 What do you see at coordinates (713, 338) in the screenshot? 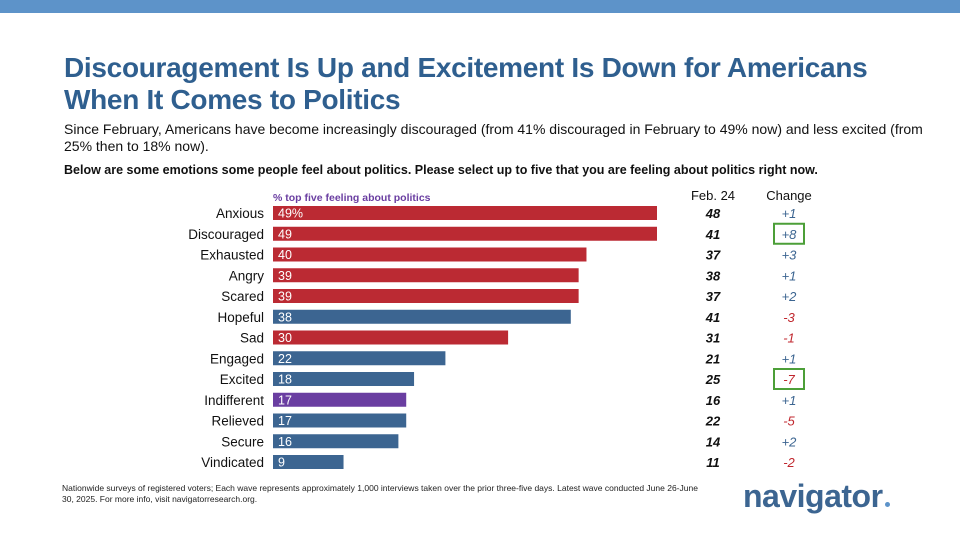
I see `prior-value-sad: 31` at bounding box center [713, 338].